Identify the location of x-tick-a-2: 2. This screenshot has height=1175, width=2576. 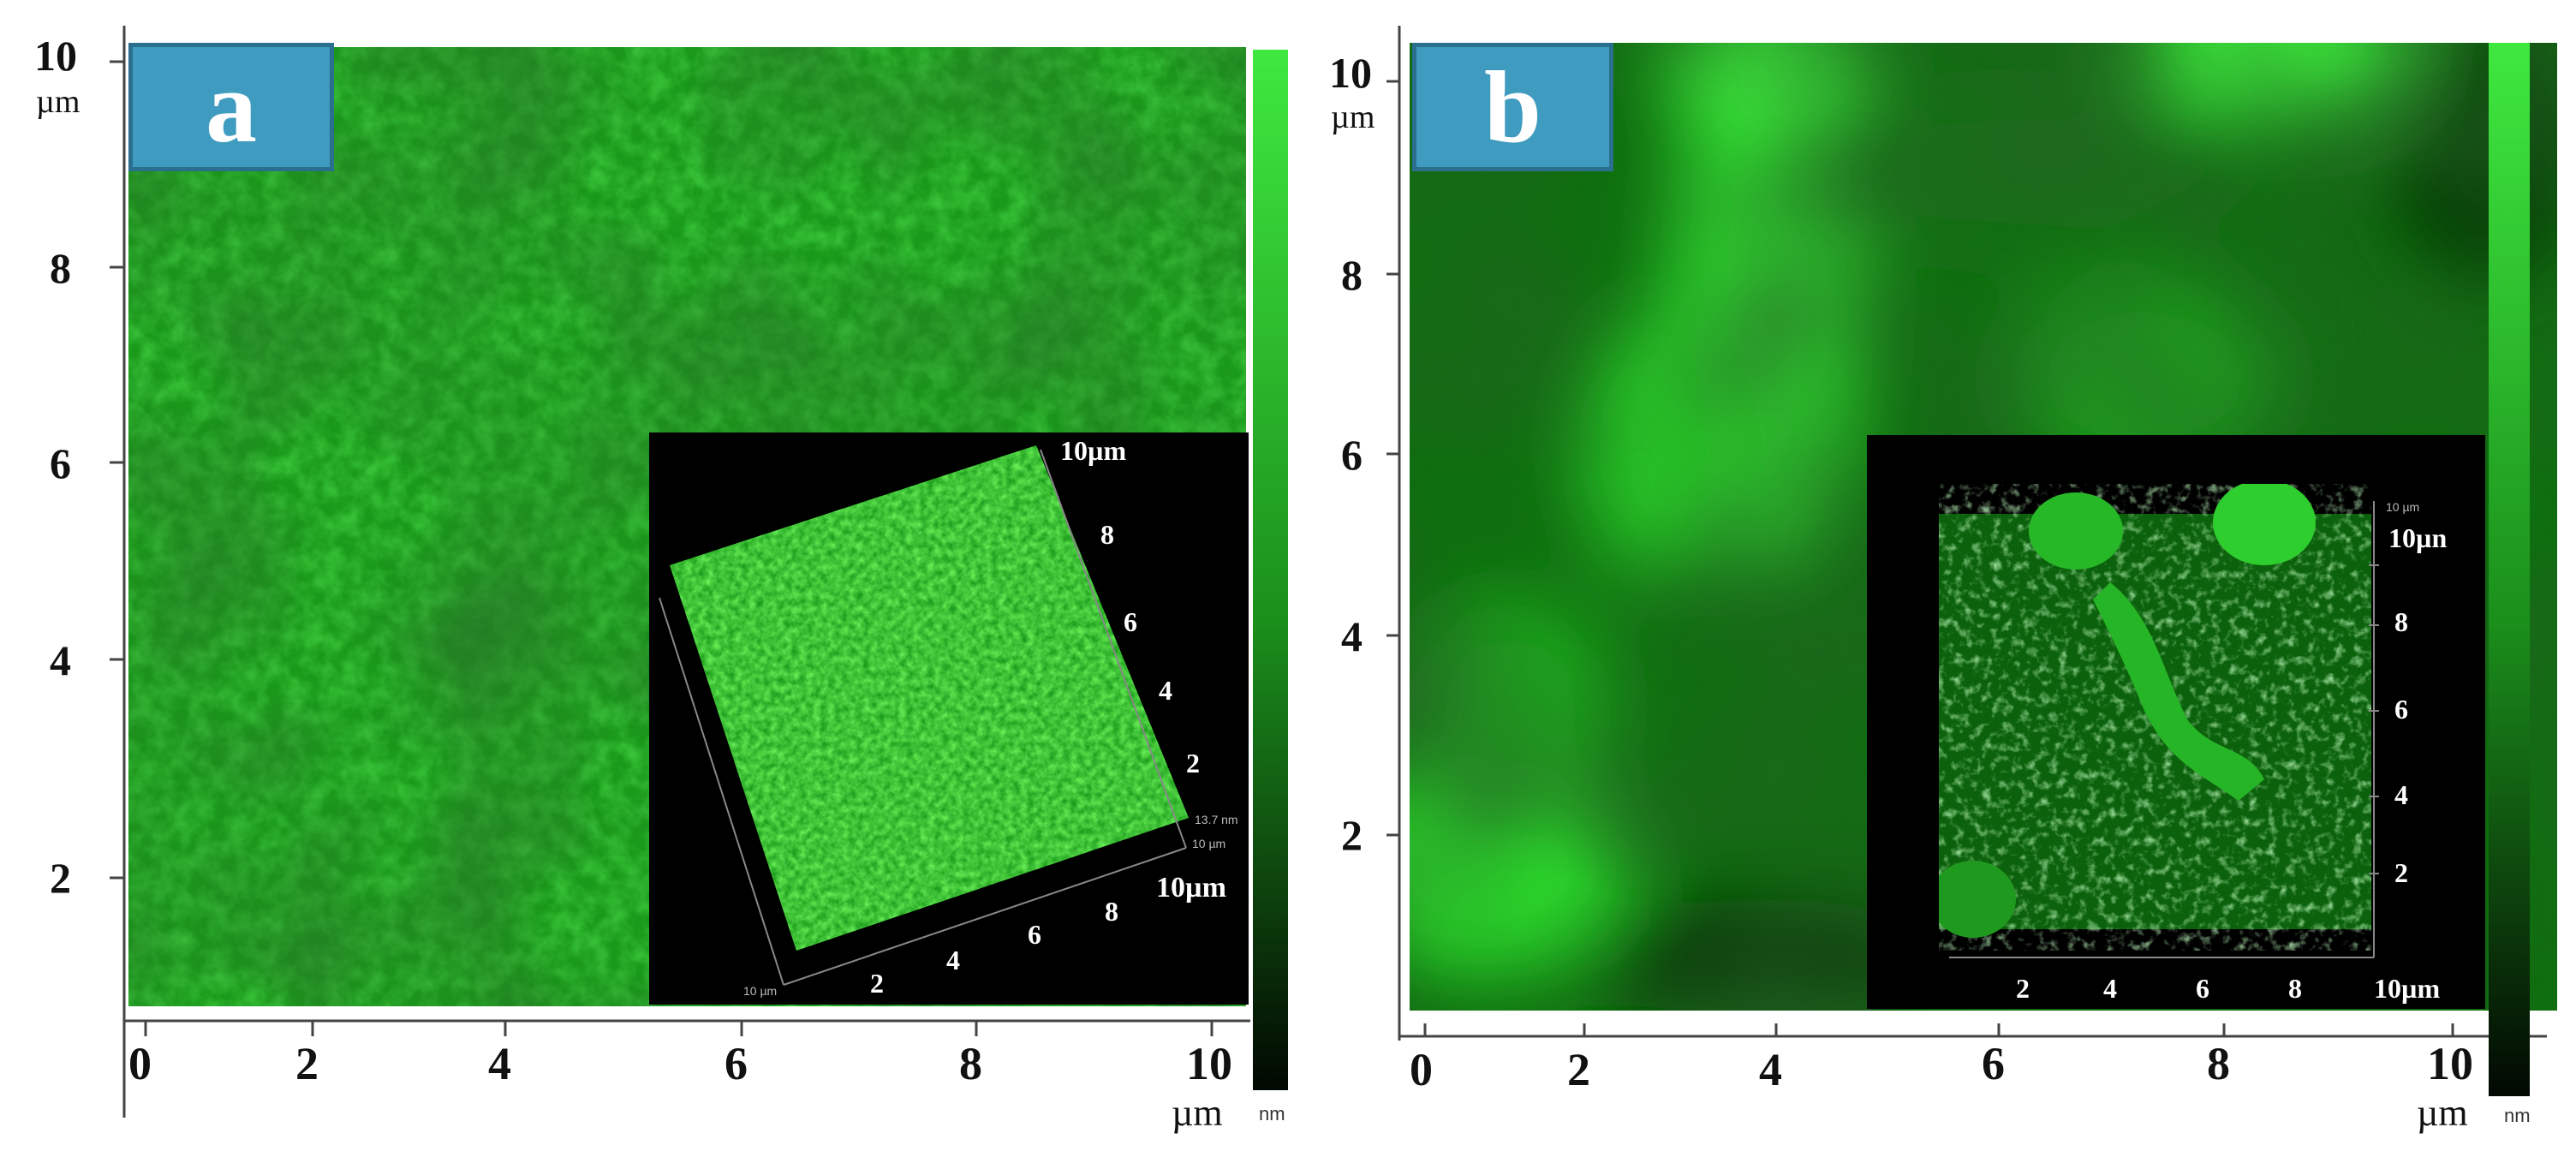
(307, 1063).